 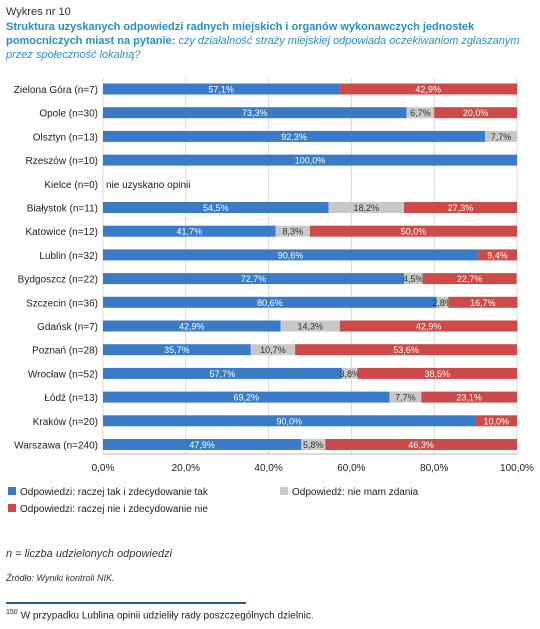 I want to click on data-label: 100,0%, so click(x=310, y=161).